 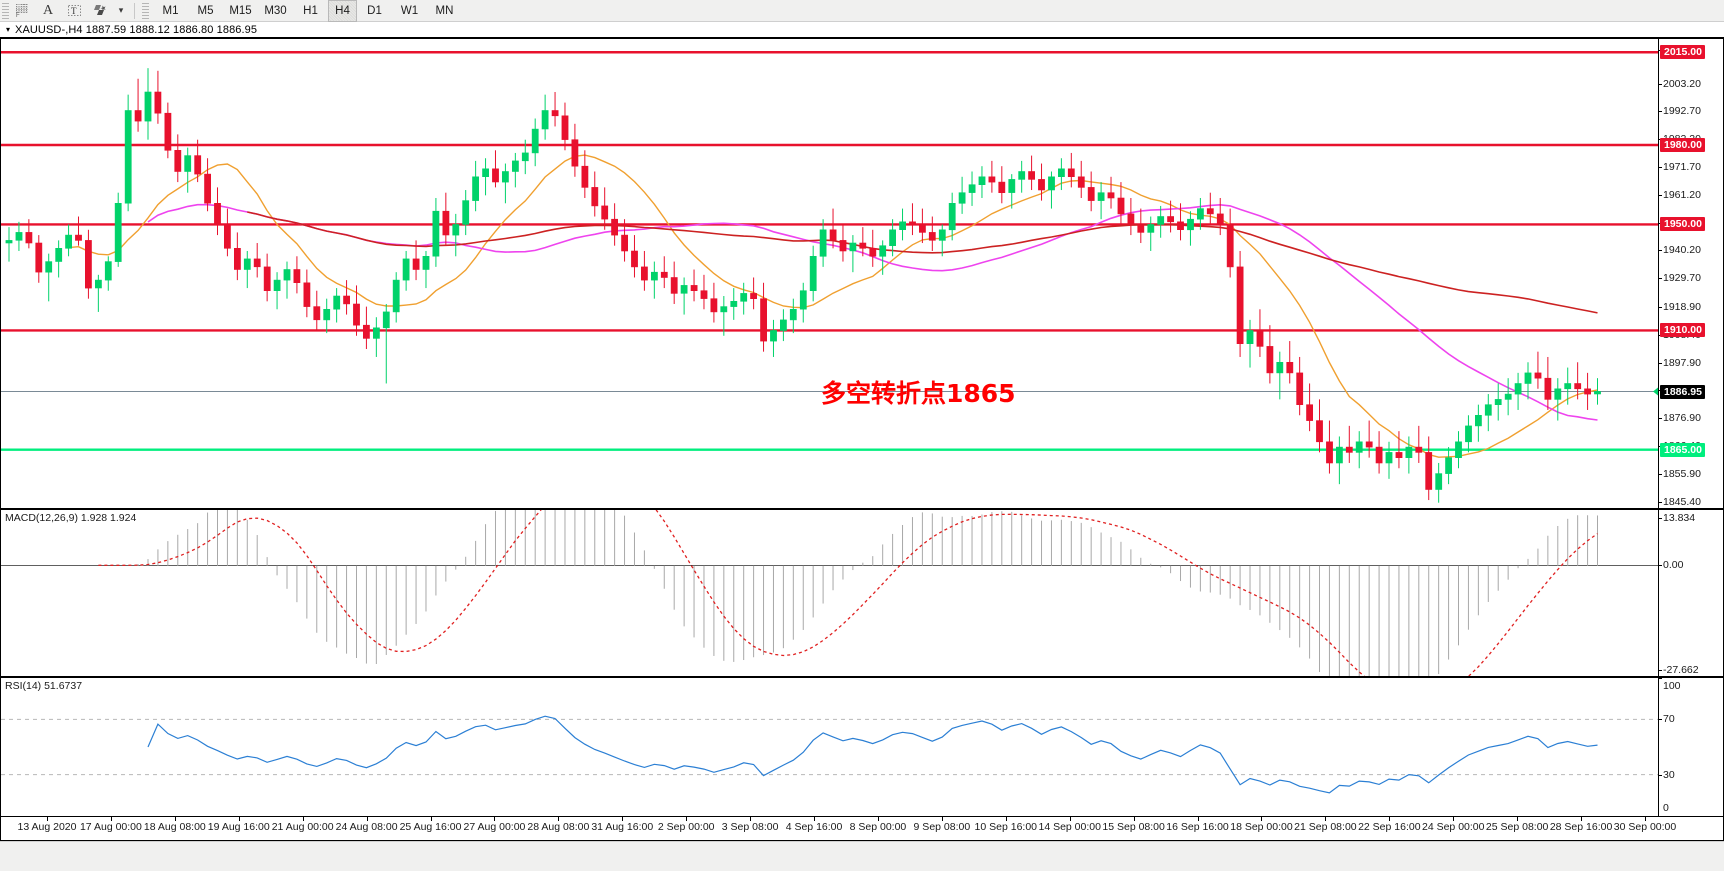 I want to click on timeframe-mn: MN, so click(x=444, y=10).